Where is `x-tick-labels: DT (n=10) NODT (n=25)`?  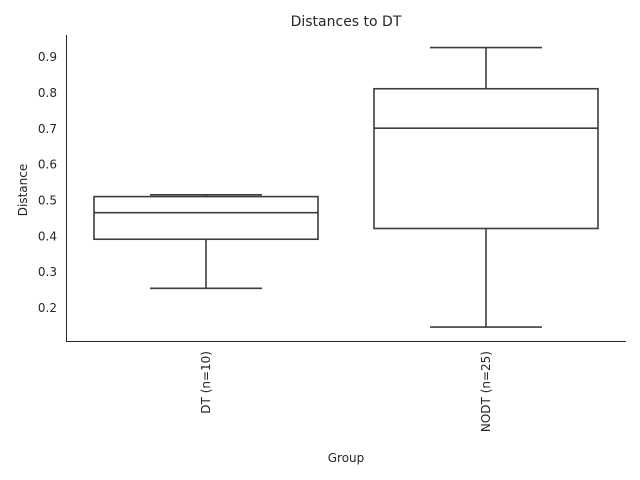
x-tick-labels: DT (n=10) NODT (n=25) is located at coordinates (346, 391).